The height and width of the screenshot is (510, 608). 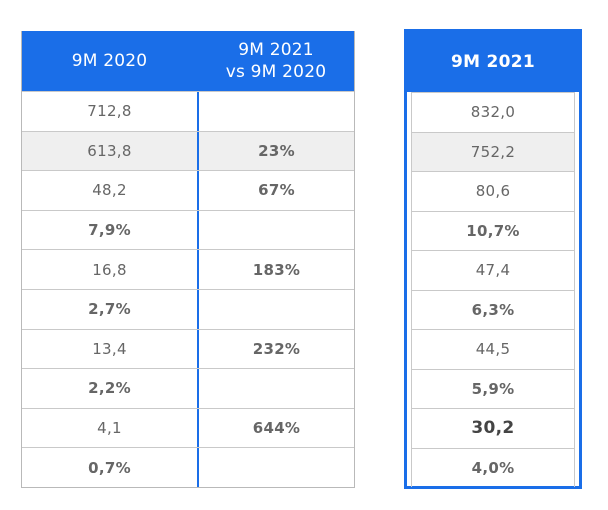 What do you see at coordinates (275, 269) in the screenshot?
I see `growth-cell: 183%` at bounding box center [275, 269].